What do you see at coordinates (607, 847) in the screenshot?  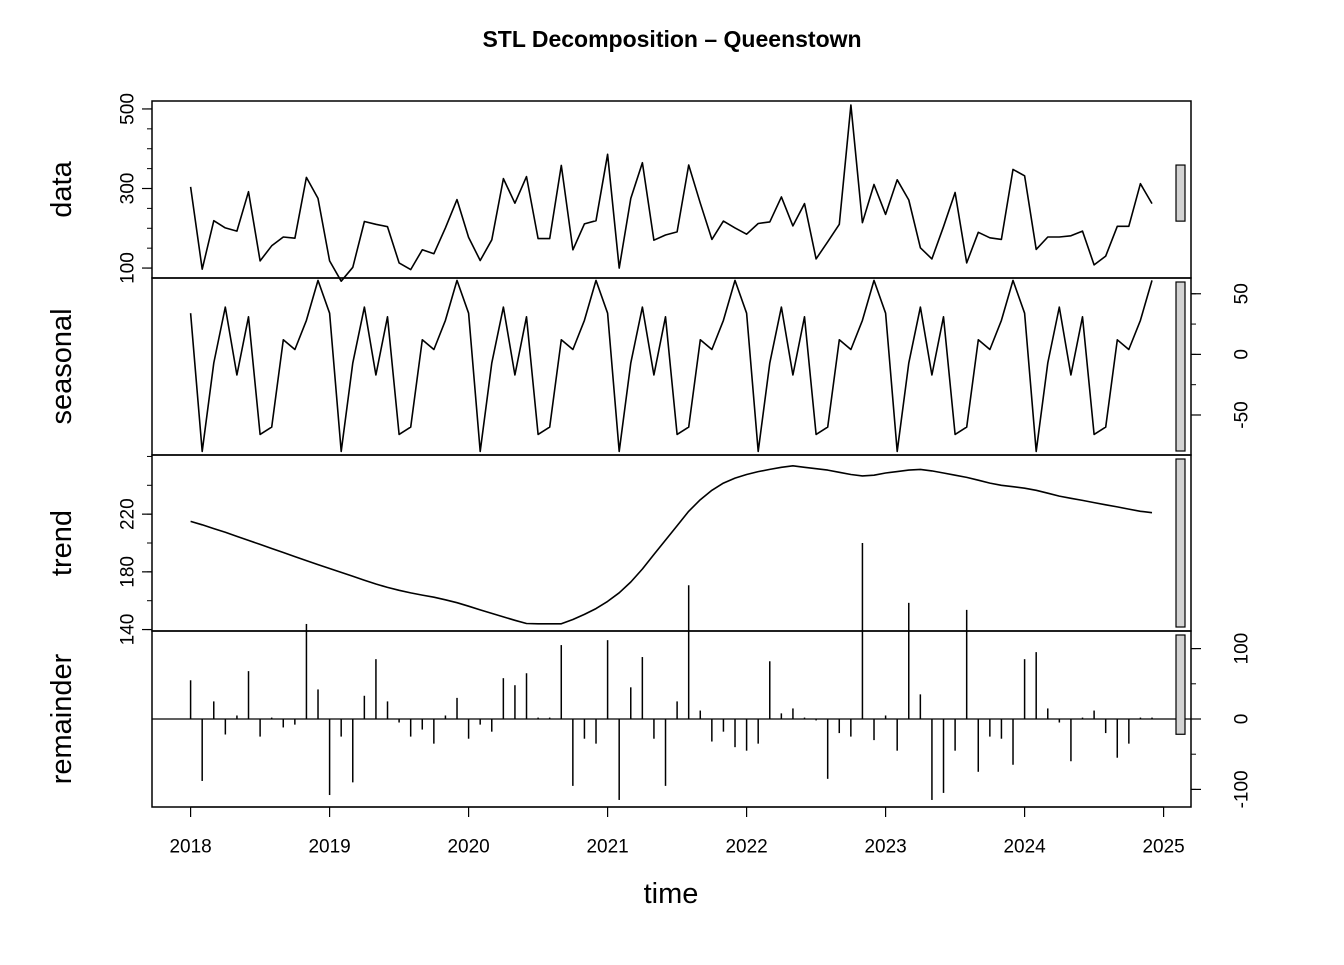 I see `x-tick-label: 2021` at bounding box center [607, 847].